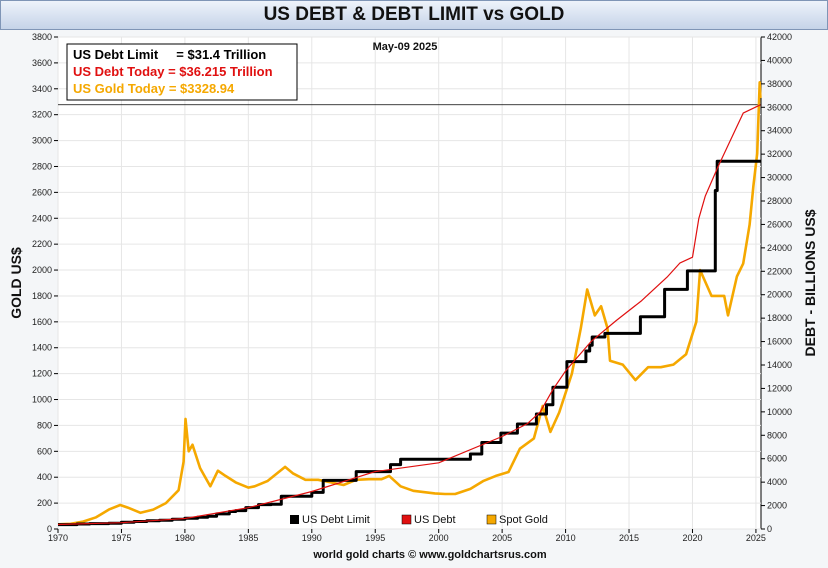  I want to click on y-right-tick-label: 42000, so click(779, 37).